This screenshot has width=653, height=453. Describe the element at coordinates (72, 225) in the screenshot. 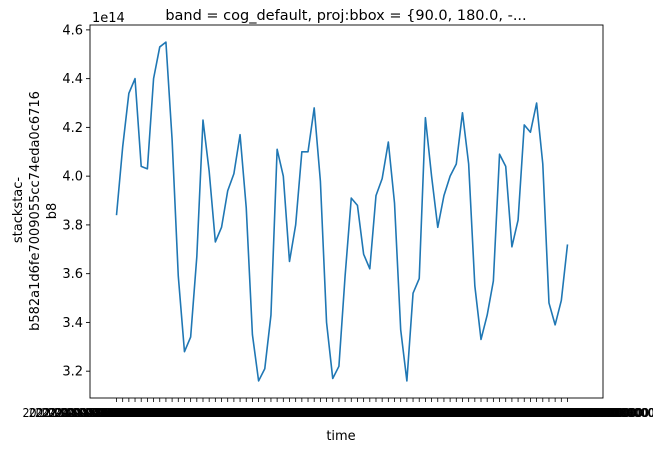

I see `y-tick-label: 3.8` at that location.